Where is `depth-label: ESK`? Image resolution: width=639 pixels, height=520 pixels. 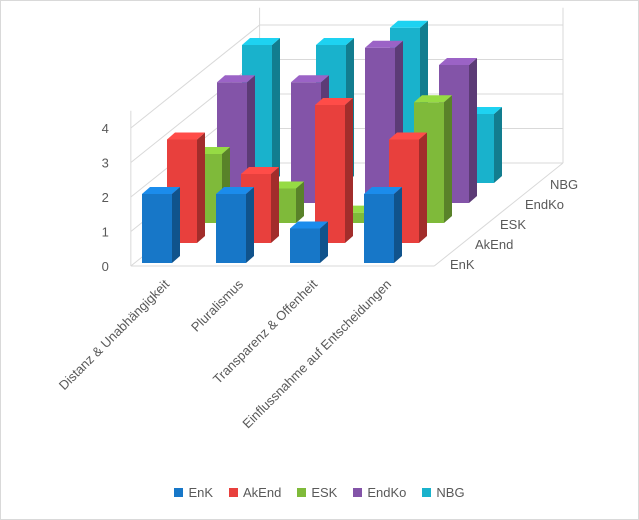
depth-label: ESK is located at coordinates (513, 224).